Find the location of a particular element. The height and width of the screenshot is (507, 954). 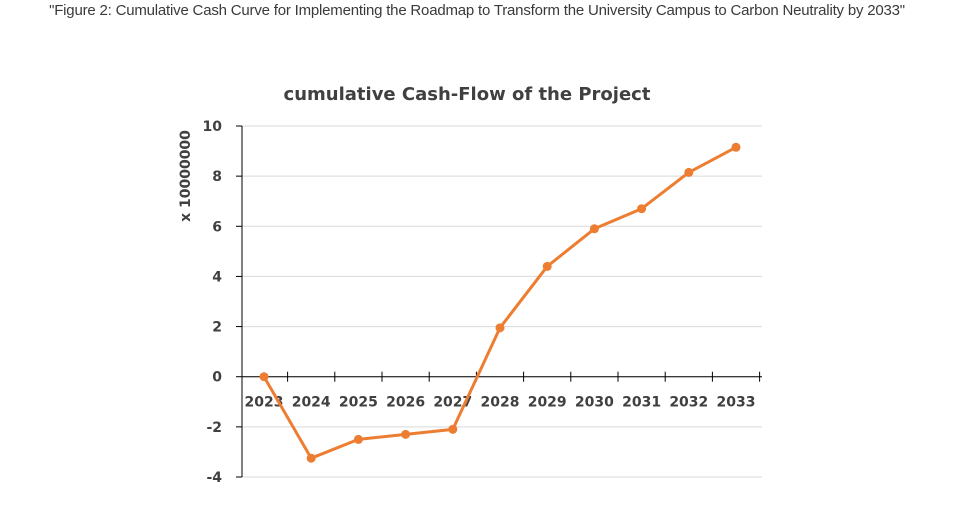

y-tick-label: -4 is located at coordinates (214, 478).